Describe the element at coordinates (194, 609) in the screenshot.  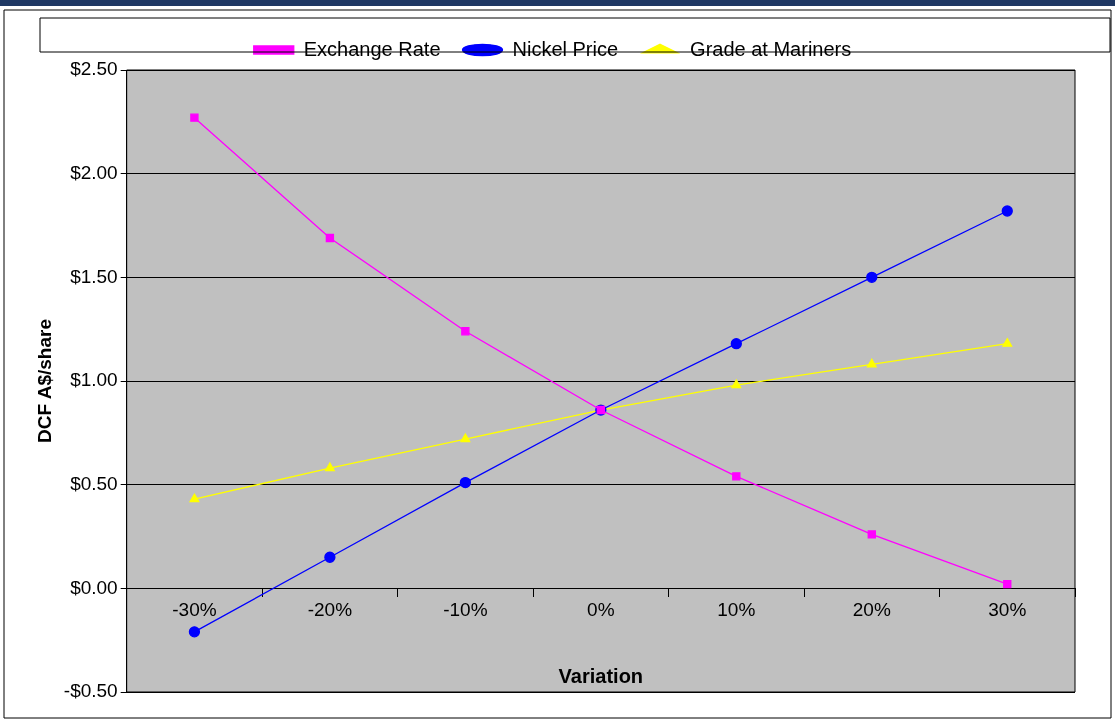
I see `x-tick-label: -30%` at that location.